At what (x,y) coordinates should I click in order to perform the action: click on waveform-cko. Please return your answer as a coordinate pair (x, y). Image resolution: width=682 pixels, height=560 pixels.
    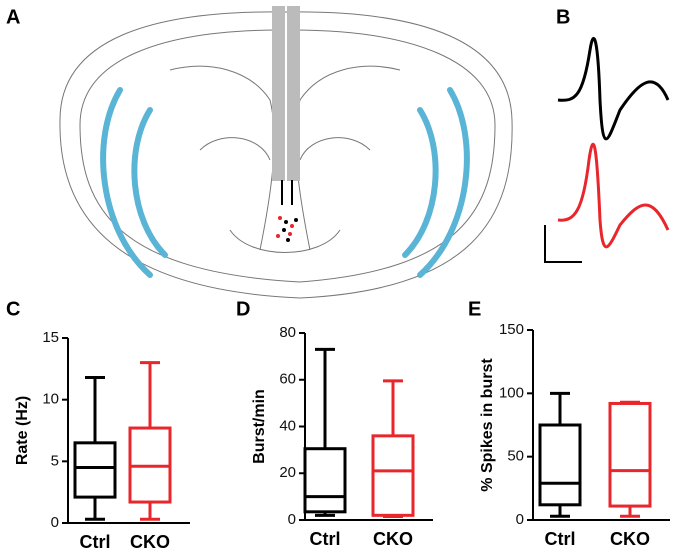
    Looking at the image, I should click on (613, 195).